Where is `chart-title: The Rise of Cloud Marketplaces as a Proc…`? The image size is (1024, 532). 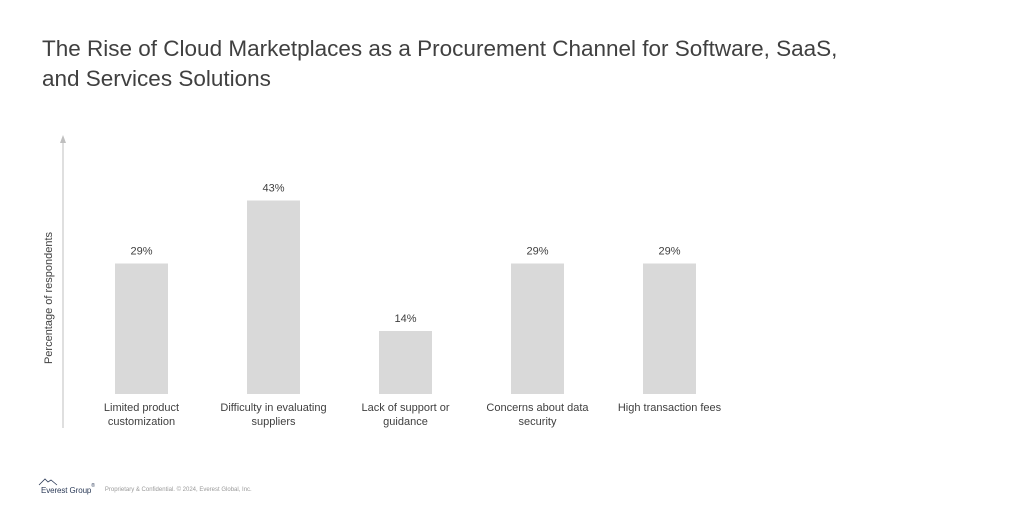
chart-title: The Rise of Cloud Marketplaces as a Proc… is located at coordinates (492, 64).